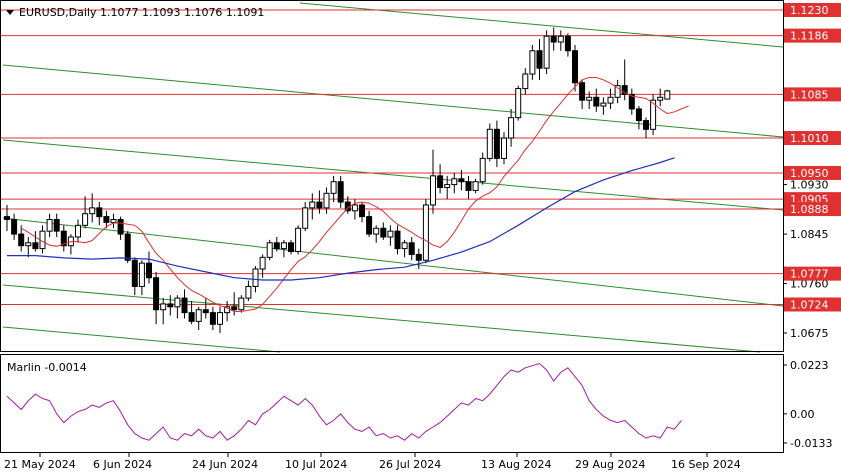 The width and height of the screenshot is (841, 475). What do you see at coordinates (809, 173) in the screenshot?
I see `level-label-text: 1.0950` at bounding box center [809, 173].